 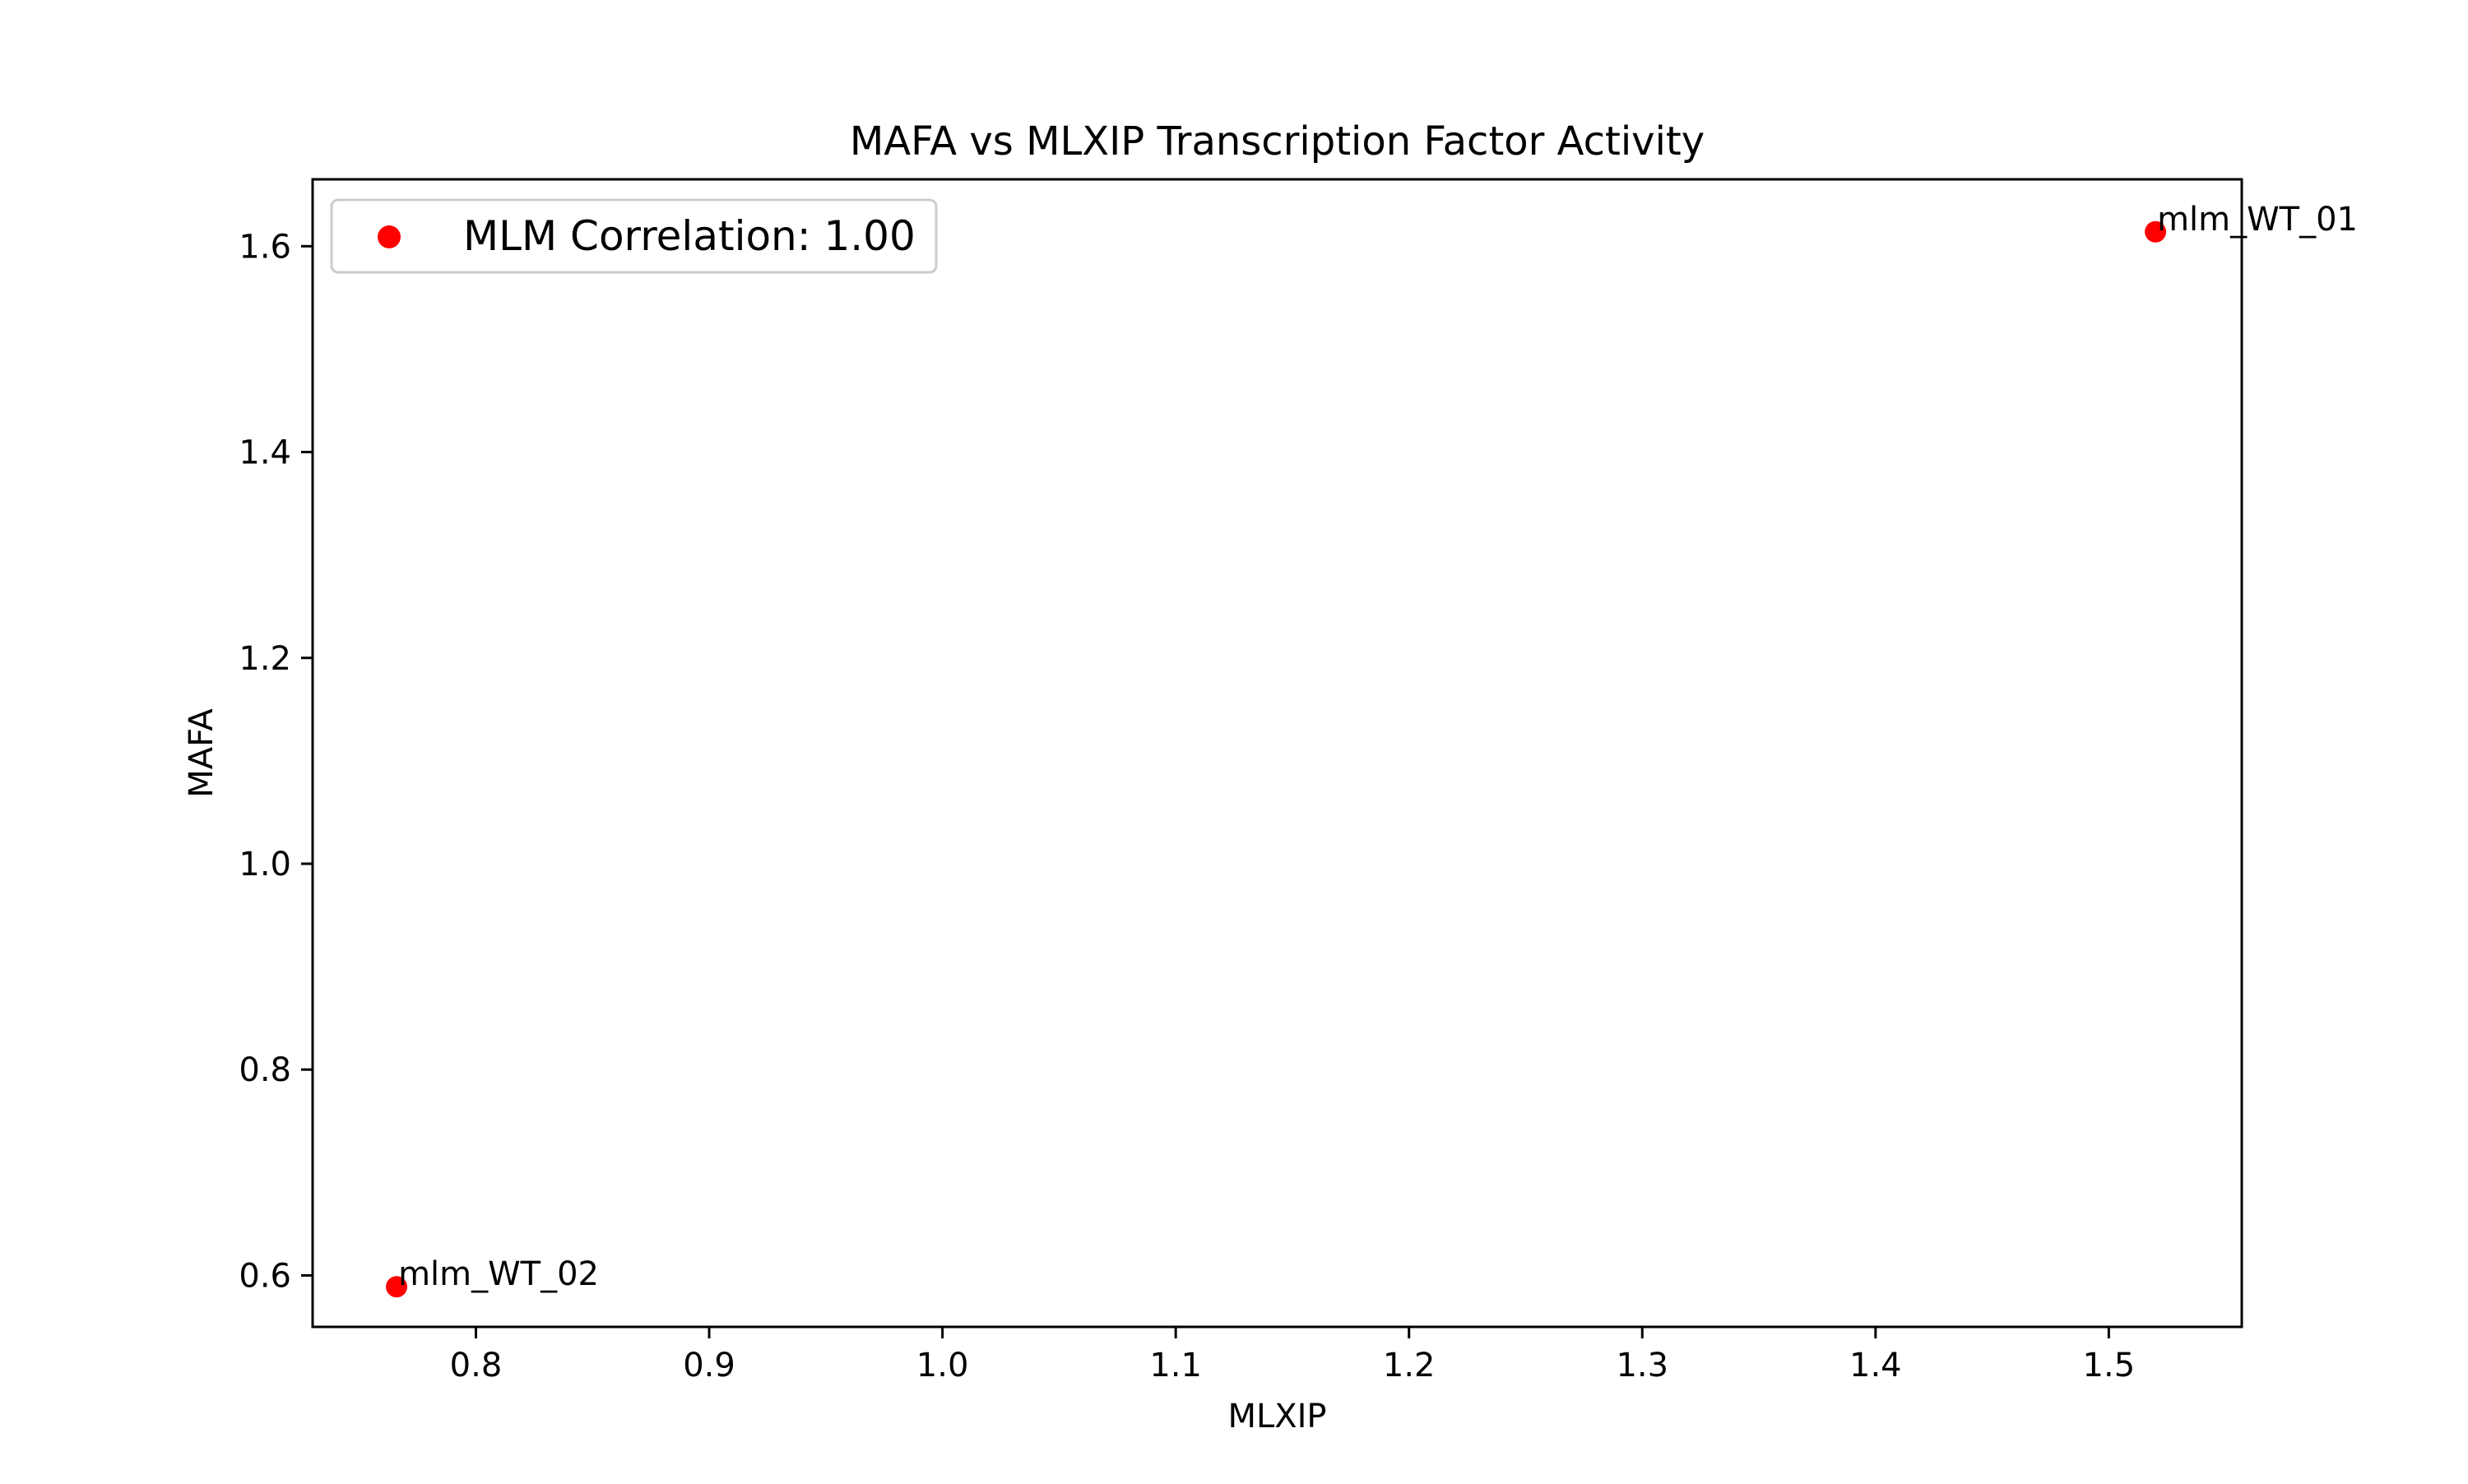 What do you see at coordinates (265, 1276) in the screenshot?
I see `y-tick-label: 0.6` at bounding box center [265, 1276].